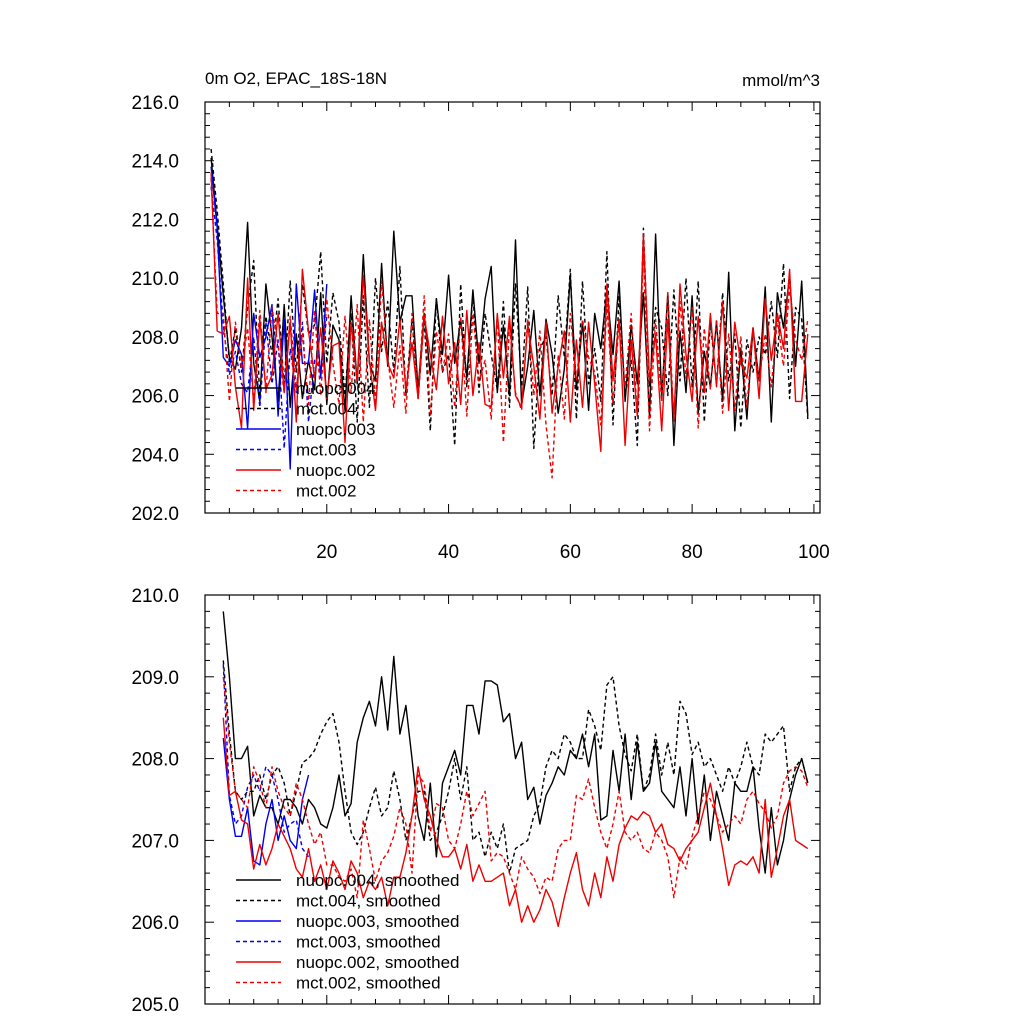  What do you see at coordinates (378, 962) in the screenshot?
I see `legend-label: nuopc.002, smoothed` at bounding box center [378, 962].